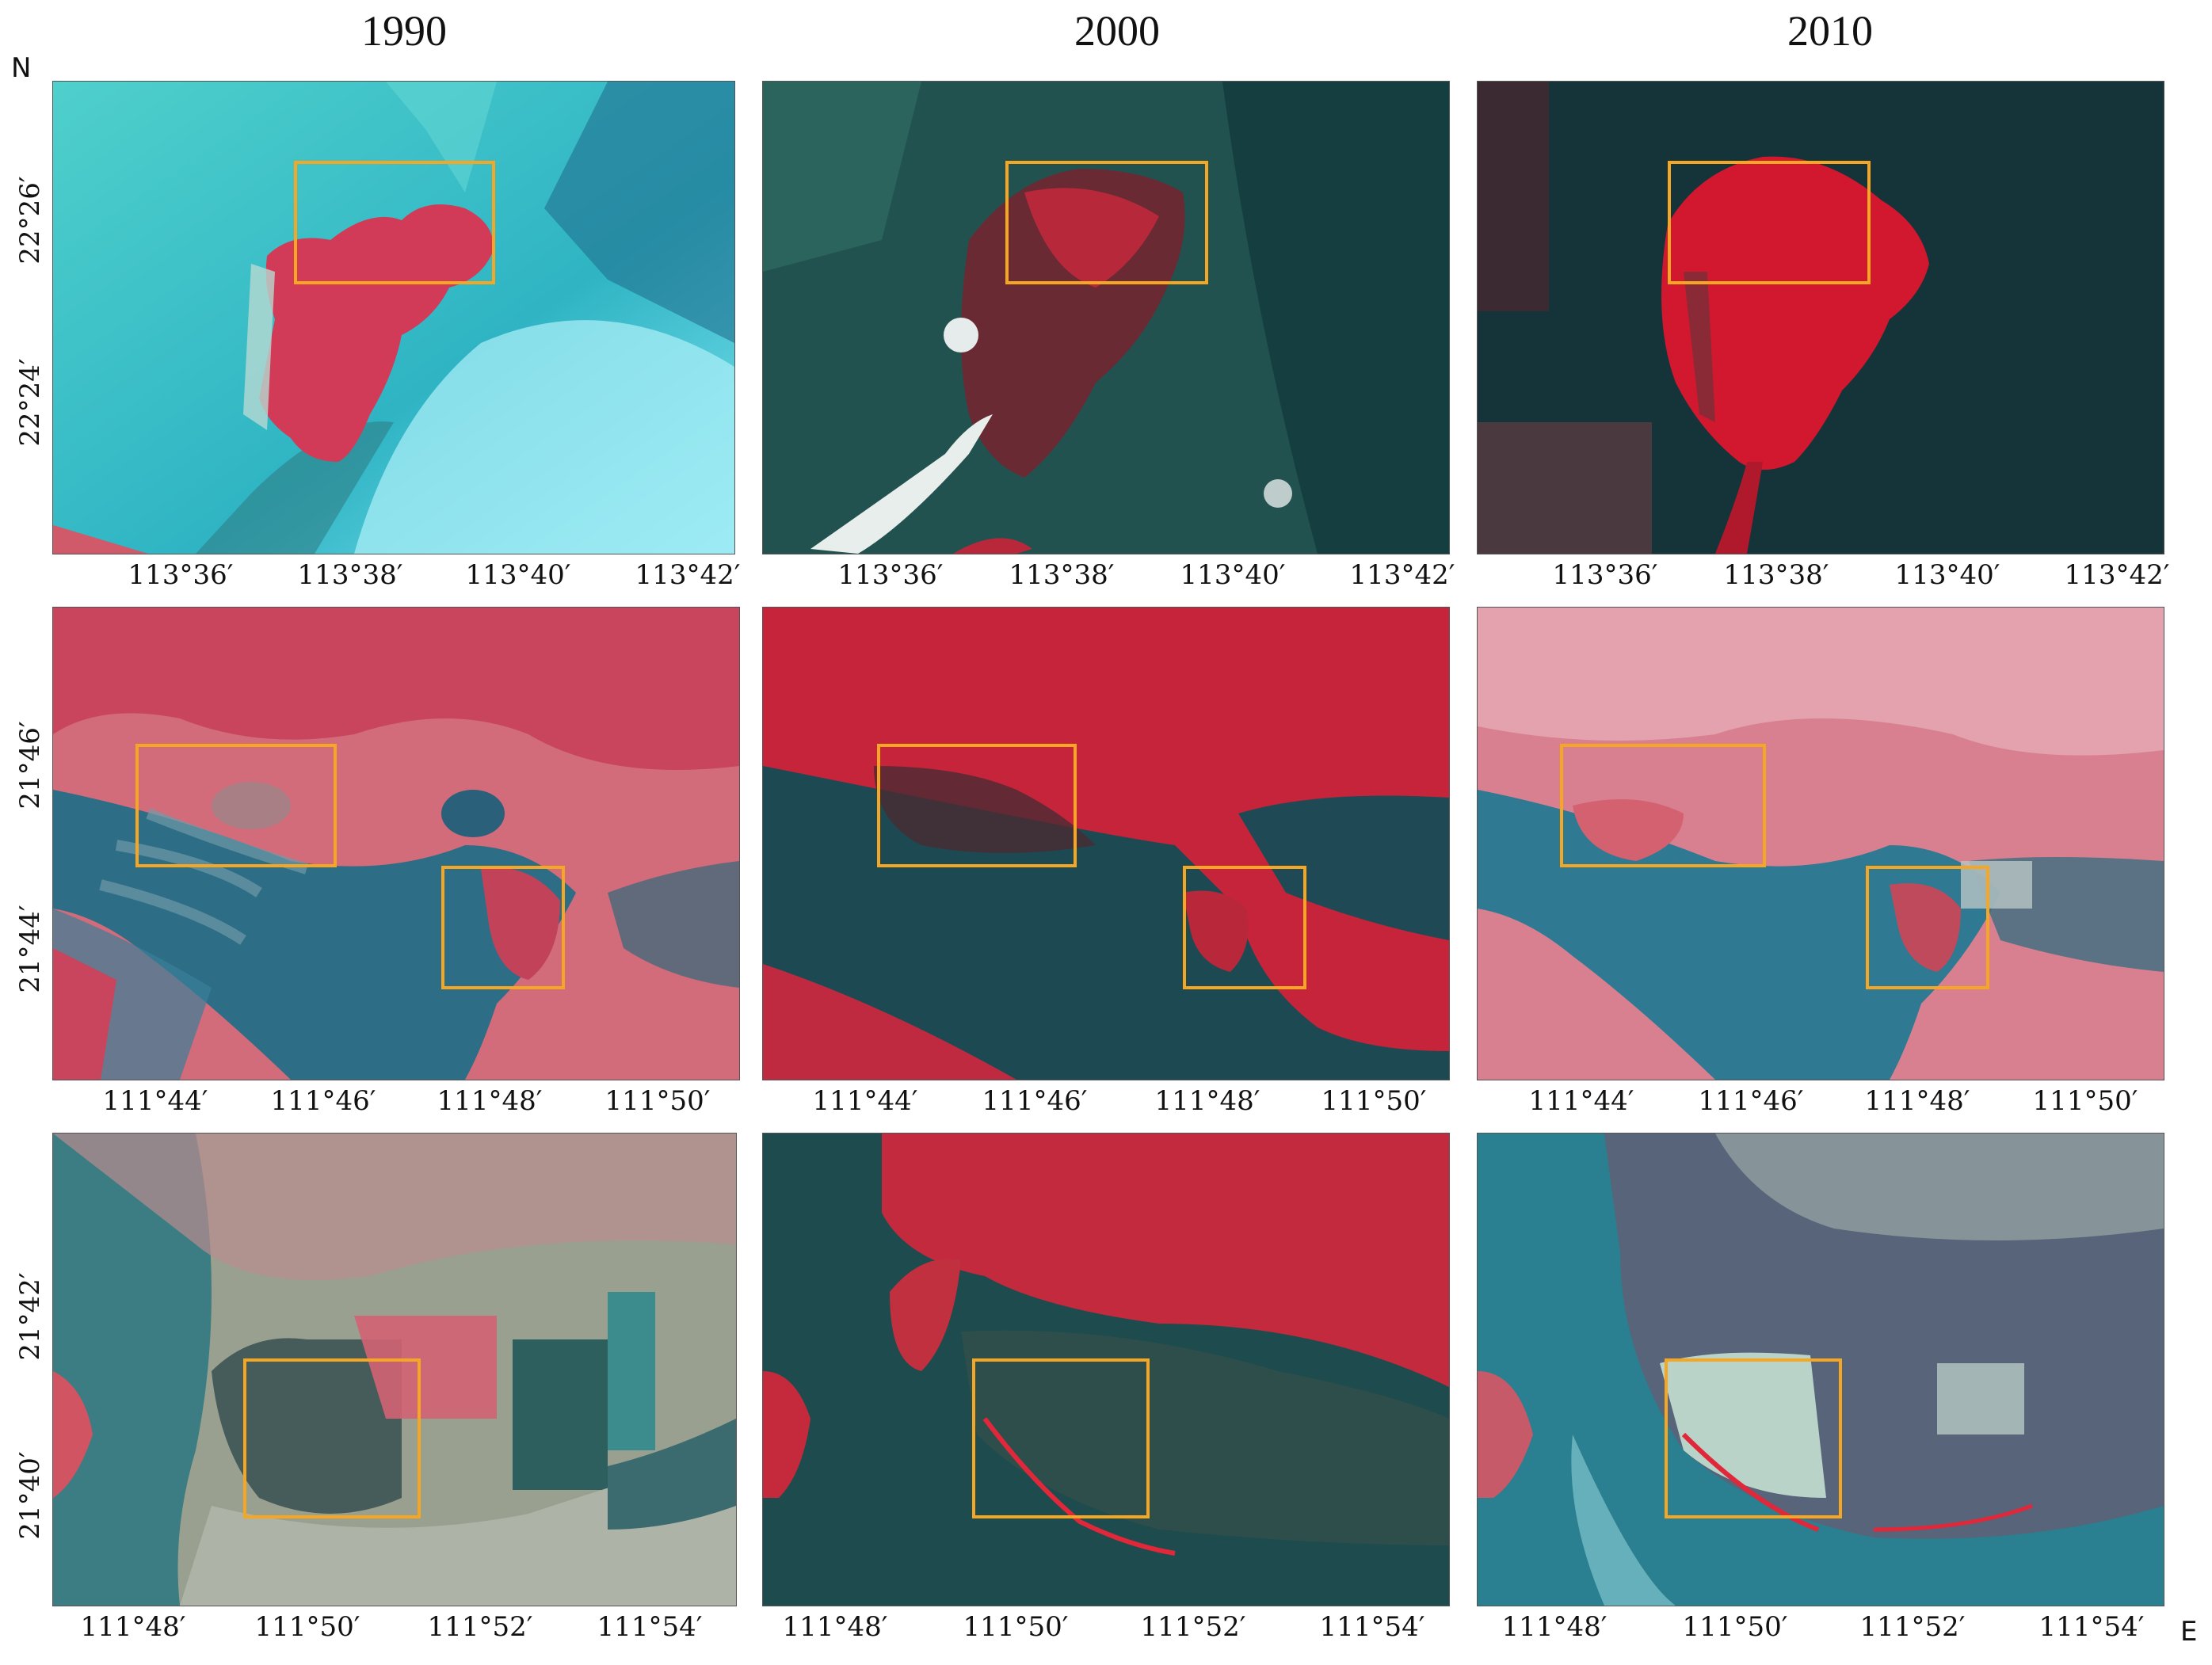 The image size is (2212, 1665). I want to click on map-2010-row3, so click(1820, 1369).